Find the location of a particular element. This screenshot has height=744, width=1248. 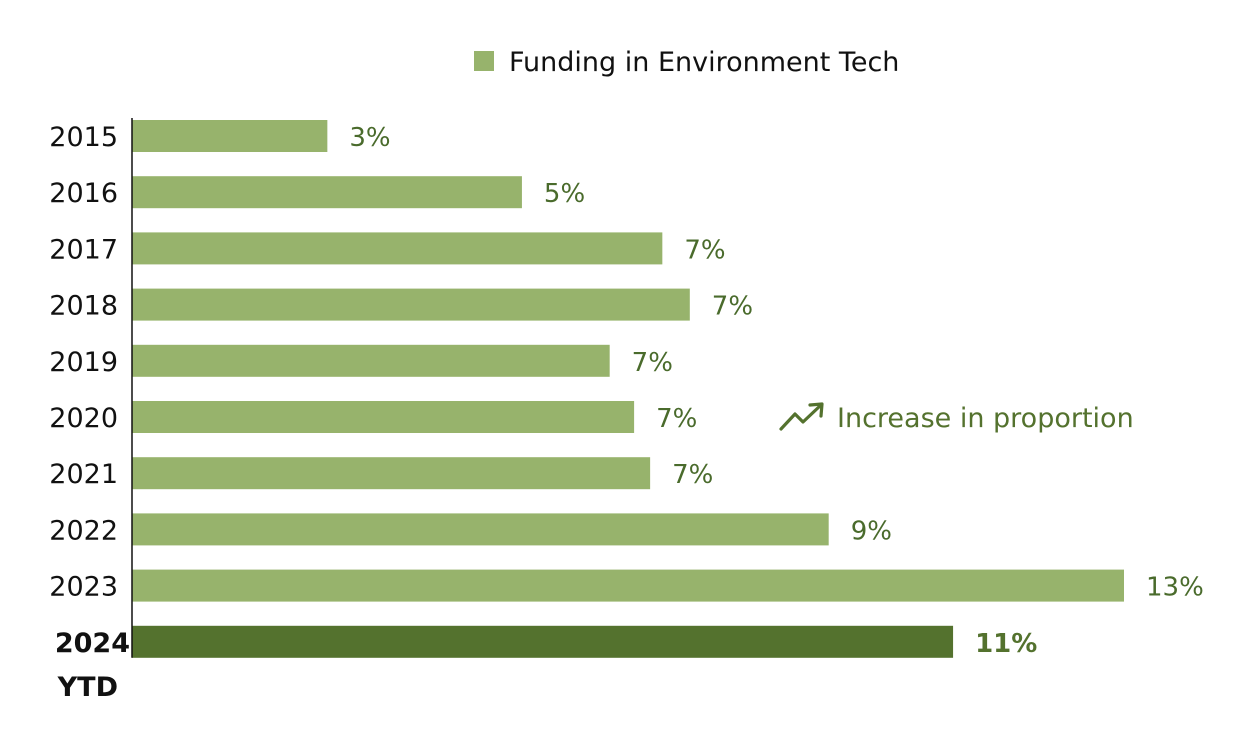

bar-2021 is located at coordinates (391, 473).